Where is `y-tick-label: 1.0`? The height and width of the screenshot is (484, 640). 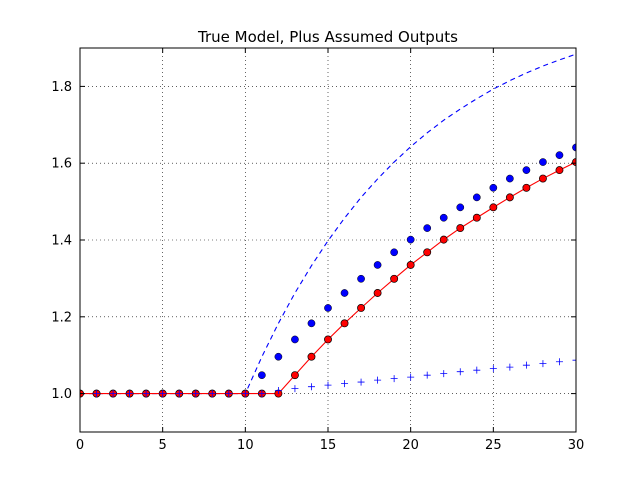 y-tick-label: 1.0 is located at coordinates (61, 394).